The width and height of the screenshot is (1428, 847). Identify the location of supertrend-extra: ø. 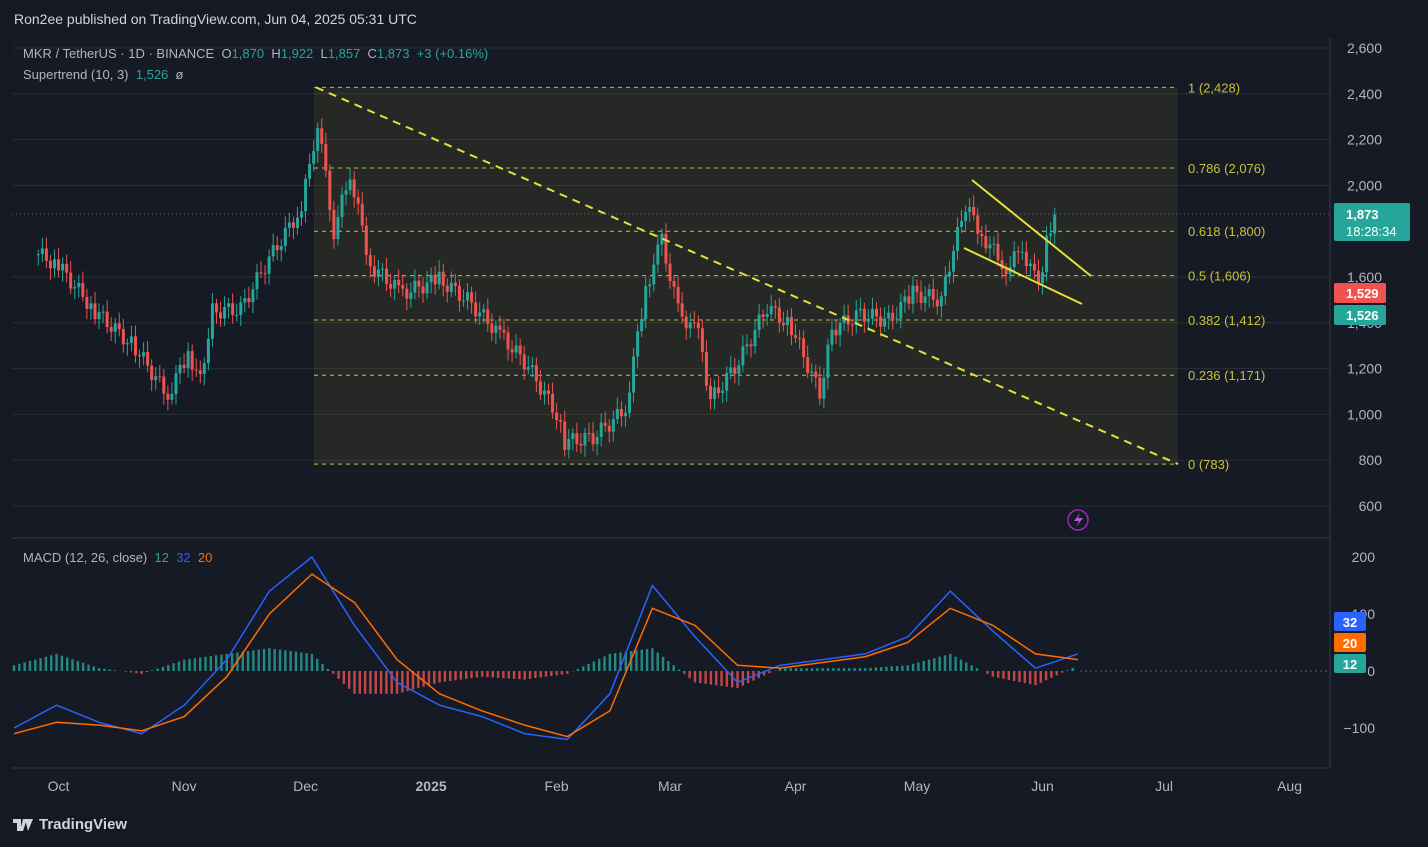
(179, 74).